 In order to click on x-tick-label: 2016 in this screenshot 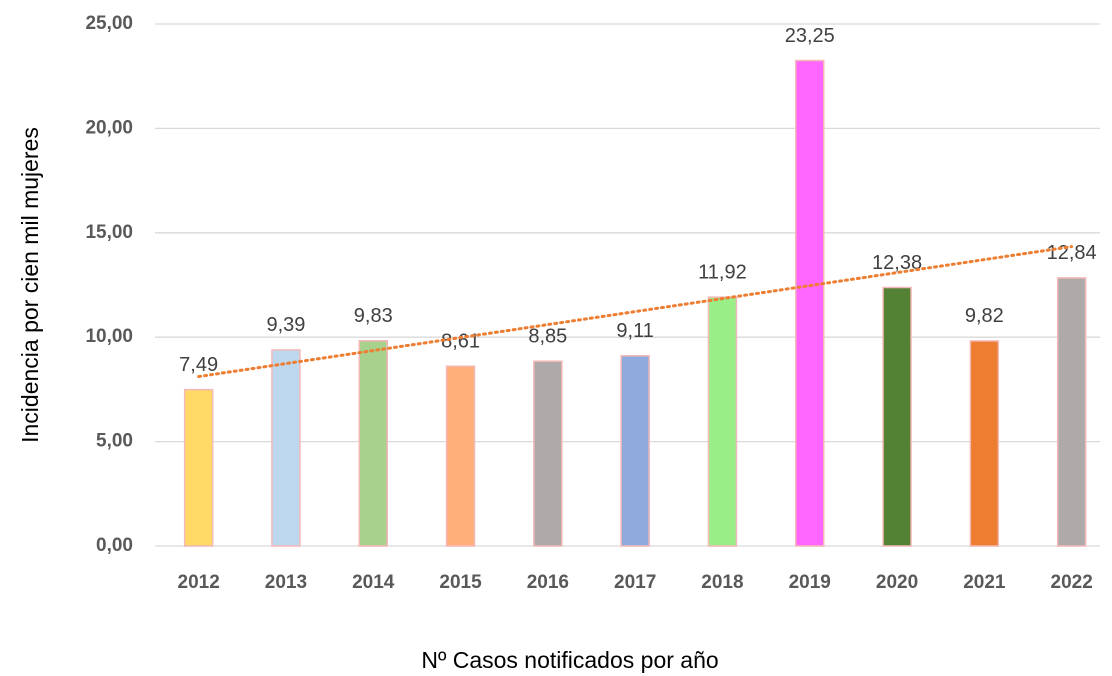, I will do `click(548, 582)`.